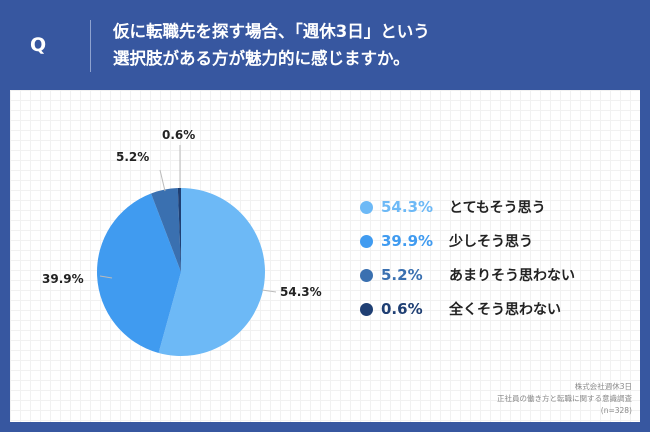 This screenshot has height=432, width=650. Describe the element at coordinates (512, 276) in the screenshot. I see `legend-label: あまりそう思わない` at that location.